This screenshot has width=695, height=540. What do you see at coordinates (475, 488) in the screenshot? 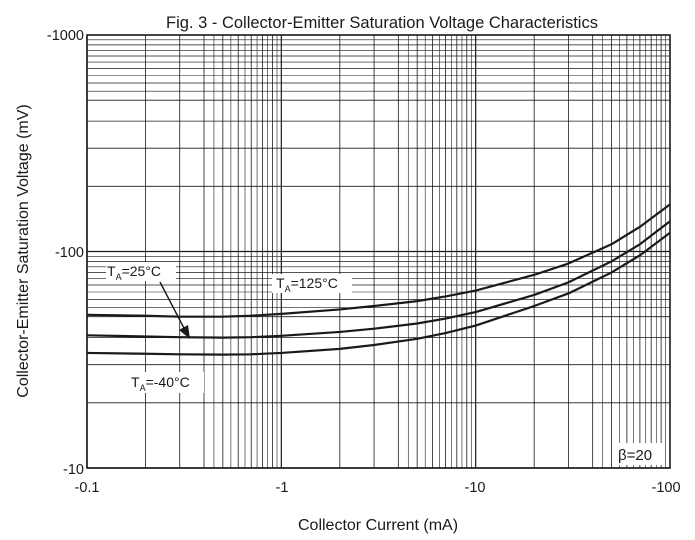
I see `x-tick-label: -10` at bounding box center [475, 488].